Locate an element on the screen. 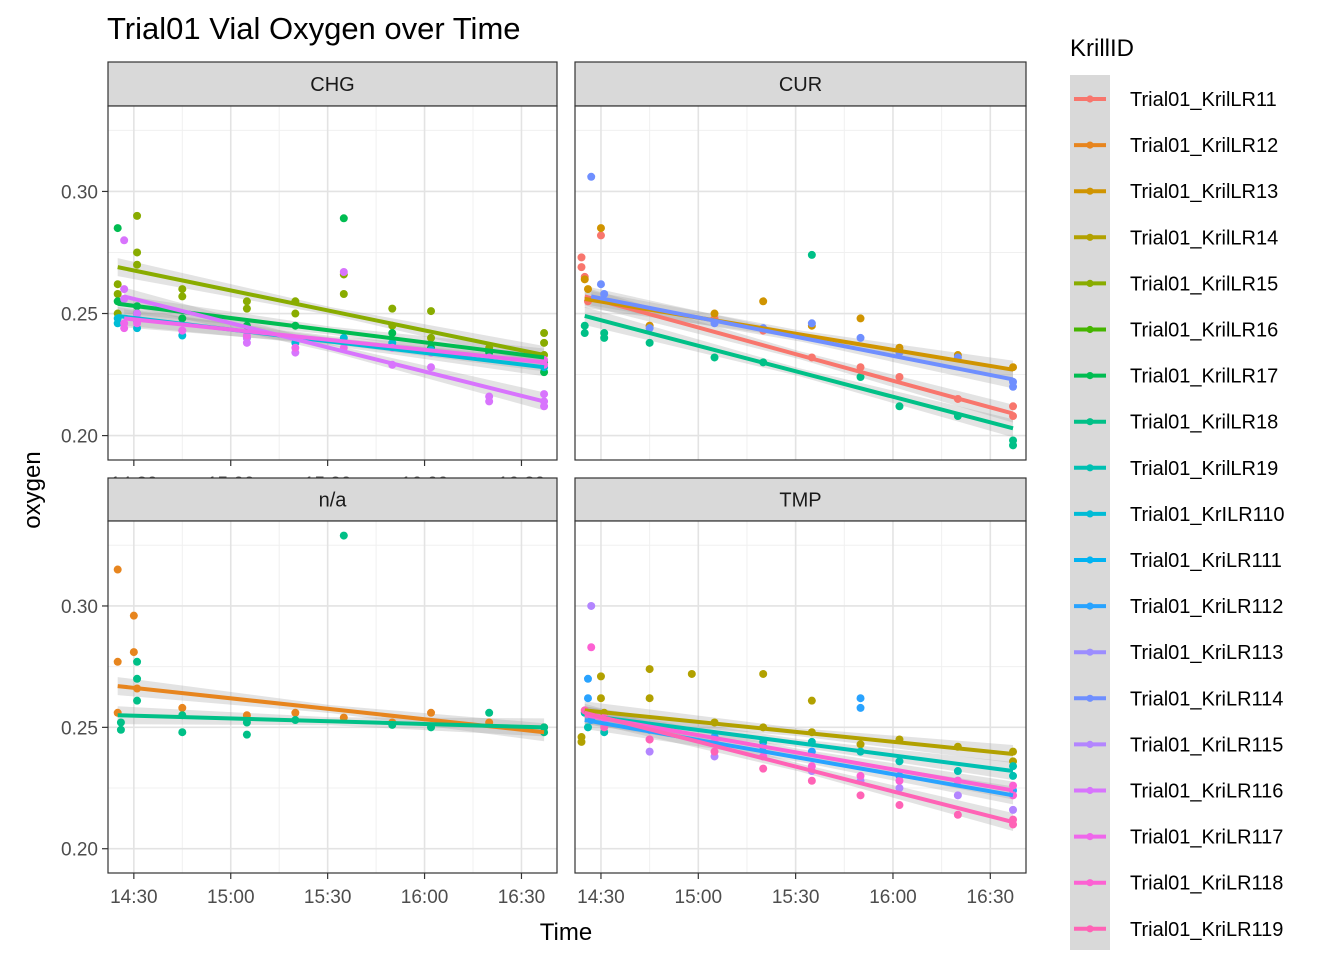 Image resolution: width=1344 pixels, height=960 pixels. y-tick-label: 0.30 is located at coordinates (79, 607).